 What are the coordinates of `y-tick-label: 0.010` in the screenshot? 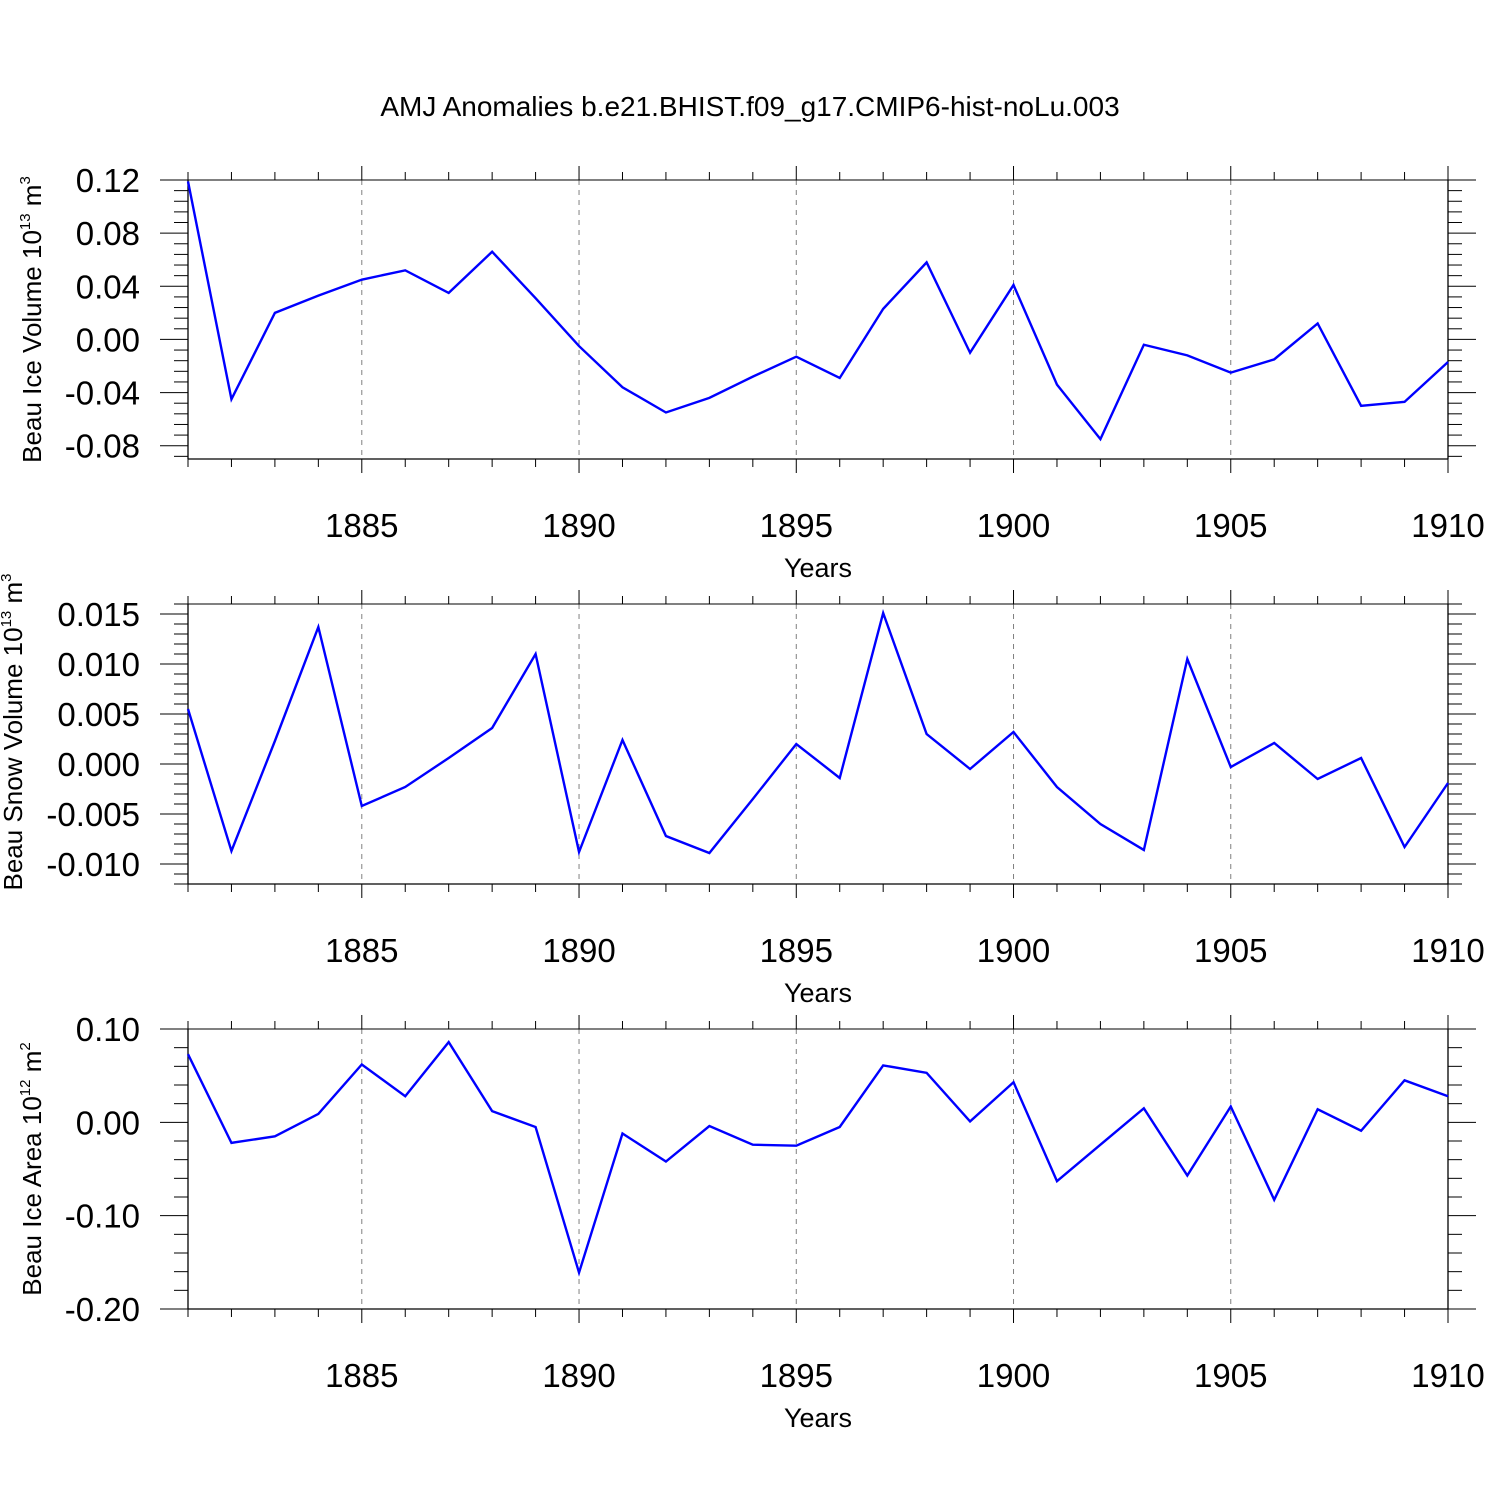 It's located at (98, 664).